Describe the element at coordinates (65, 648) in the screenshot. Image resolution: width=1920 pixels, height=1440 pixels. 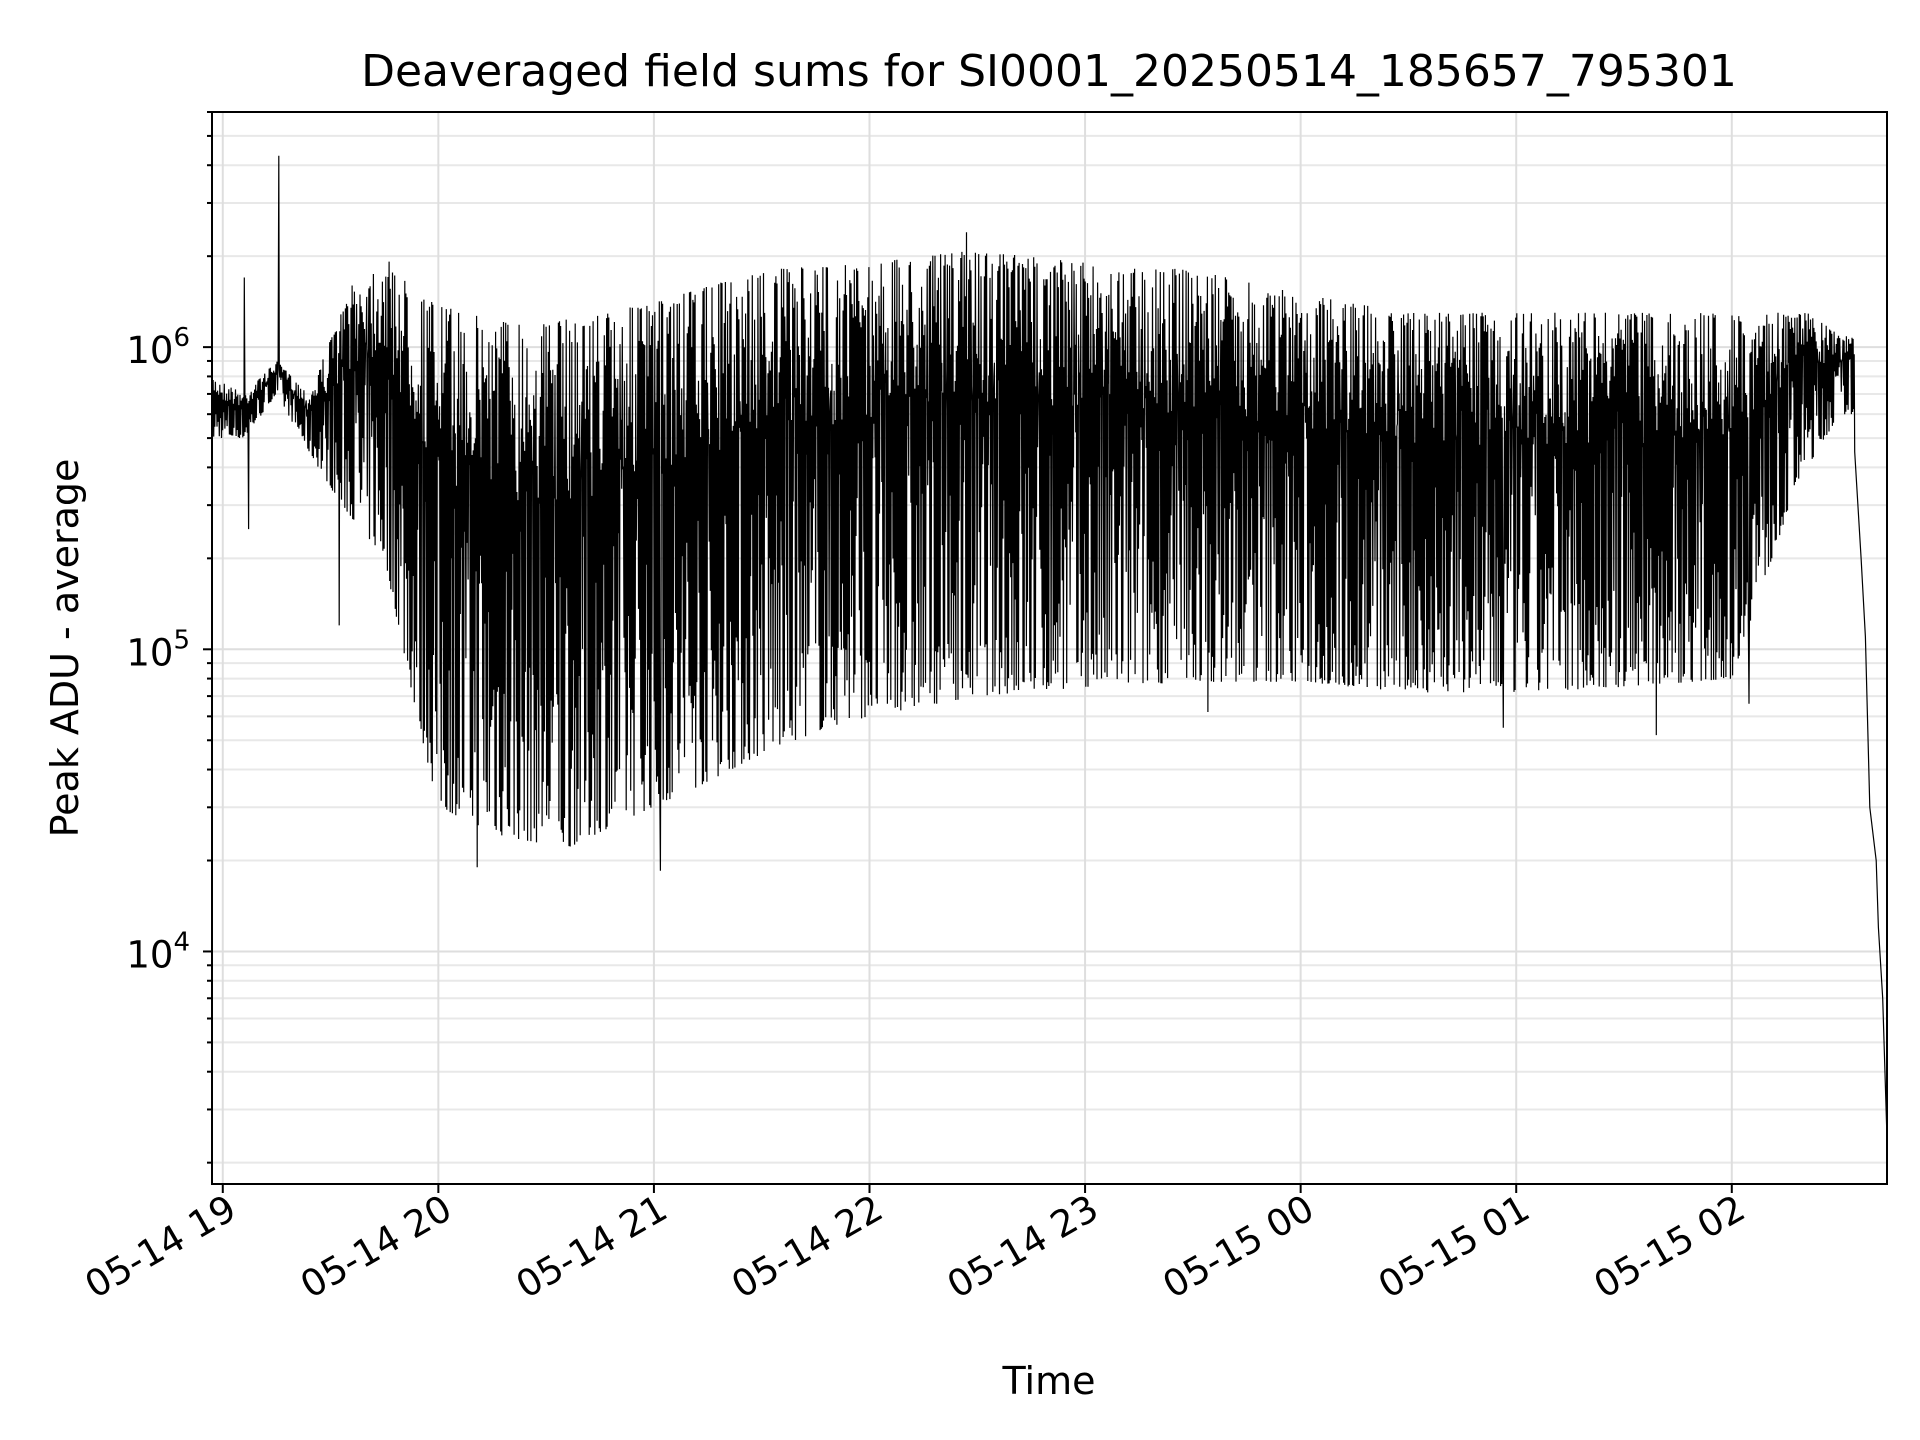
I see `y-axis-label: Peak ADU - average` at that location.